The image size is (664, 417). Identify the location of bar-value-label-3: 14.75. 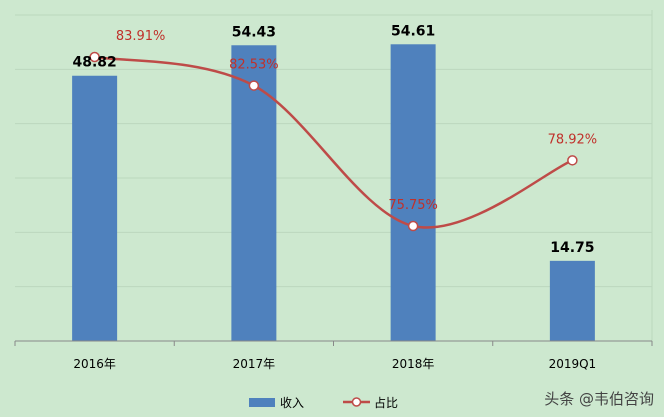
(572, 248).